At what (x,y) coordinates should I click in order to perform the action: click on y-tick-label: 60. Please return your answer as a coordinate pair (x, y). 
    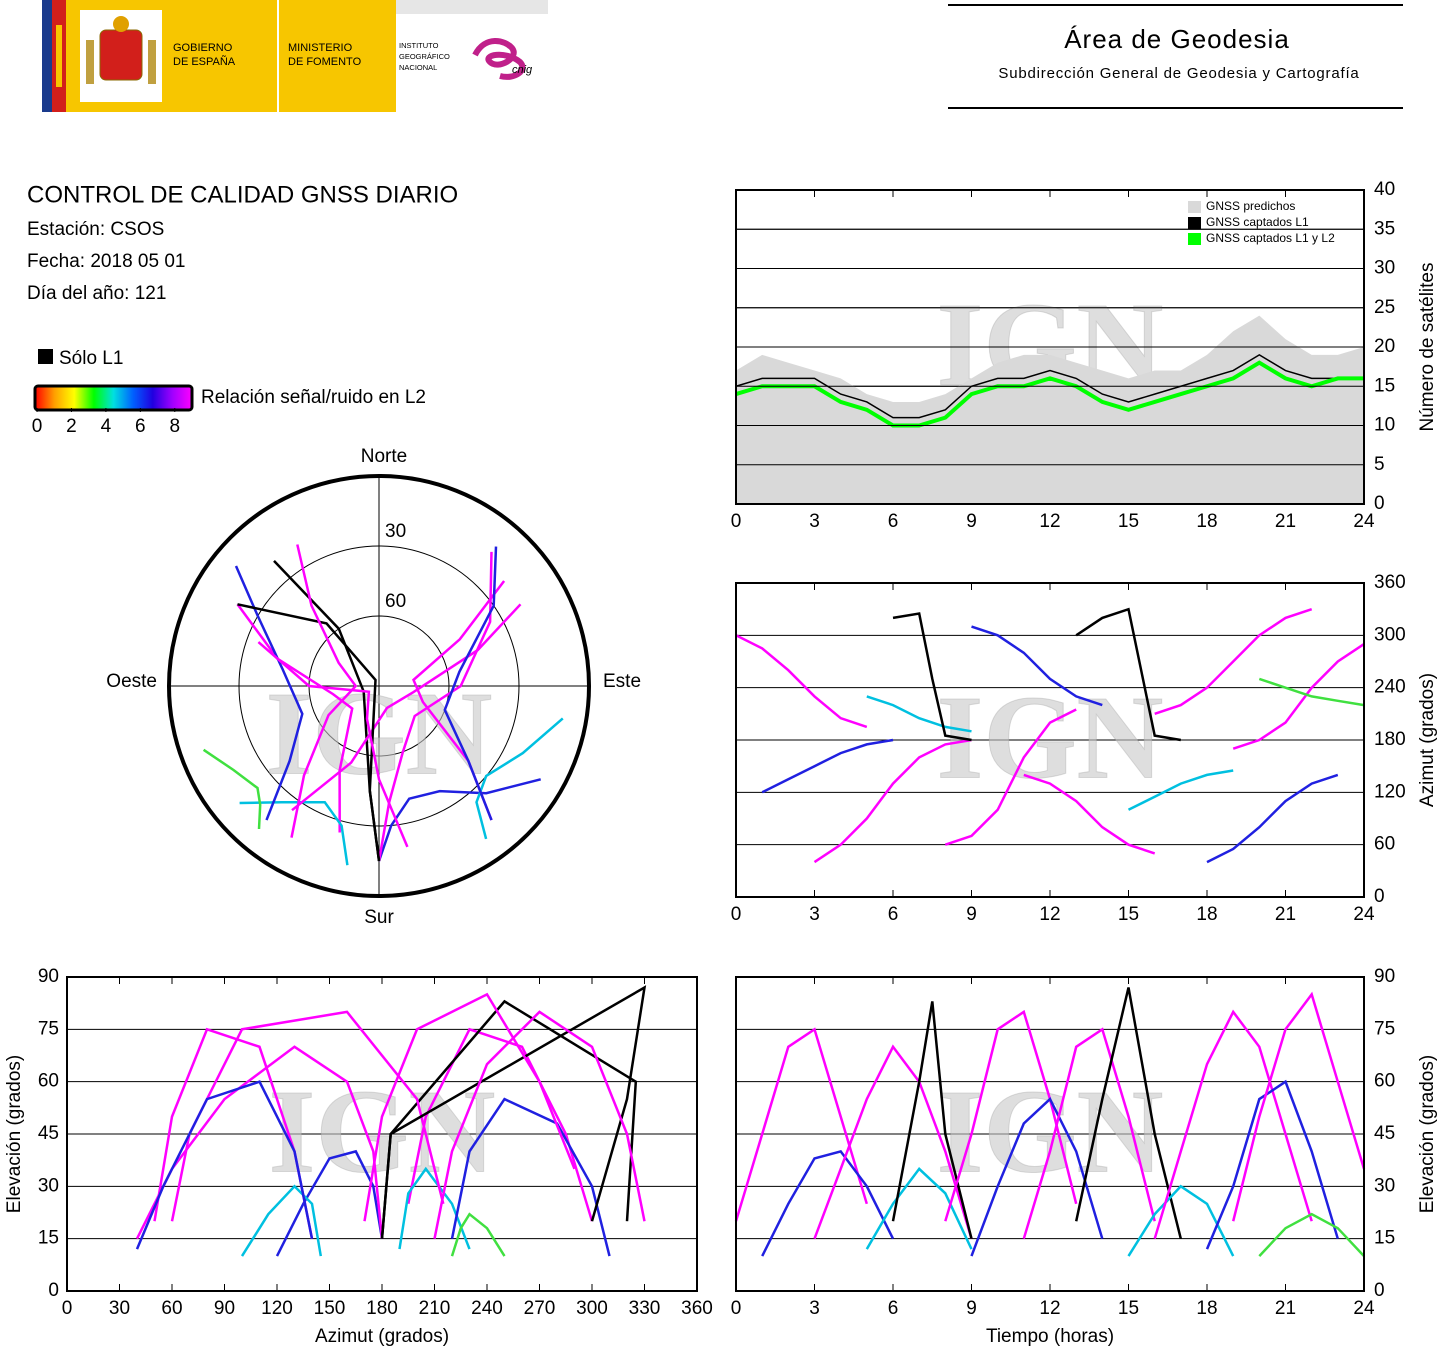
    Looking at the image, I should click on (48, 1081).